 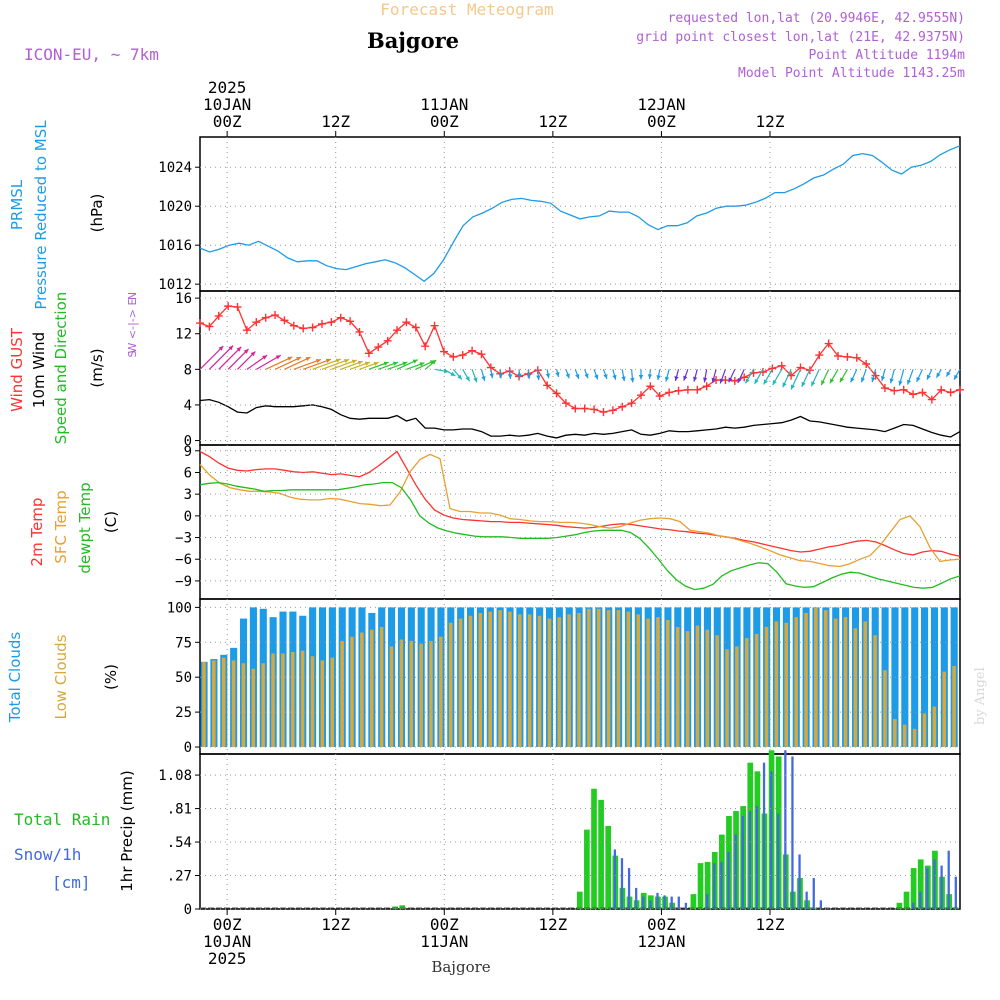 What do you see at coordinates (183, 299) in the screenshot?
I see `ytick-label: 16` at bounding box center [183, 299].